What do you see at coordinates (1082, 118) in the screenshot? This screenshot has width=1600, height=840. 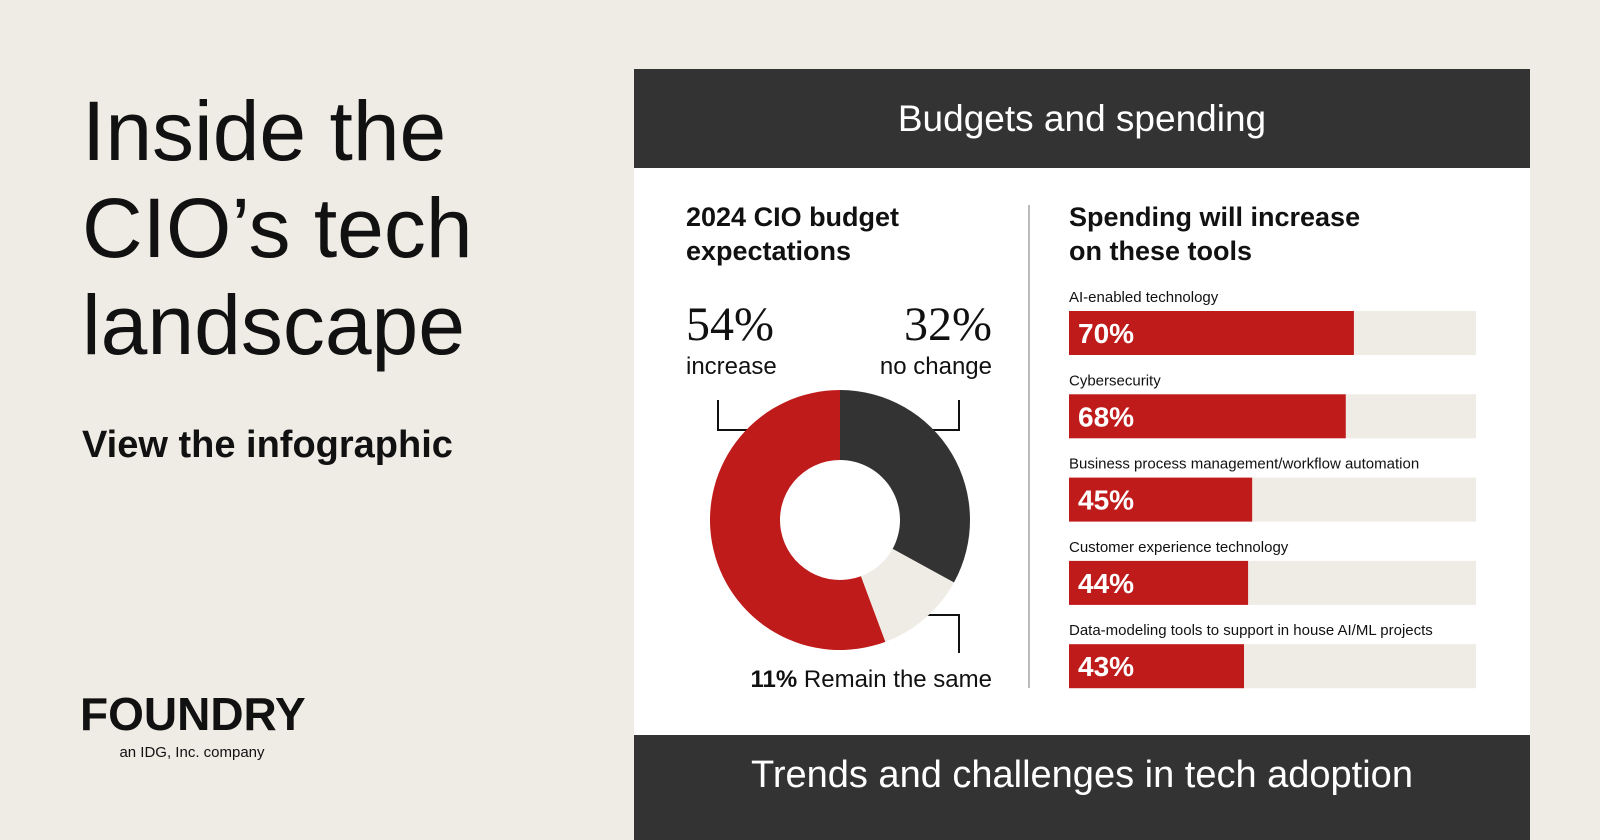 I see `panel-heading: Budgets and spending` at bounding box center [1082, 118].